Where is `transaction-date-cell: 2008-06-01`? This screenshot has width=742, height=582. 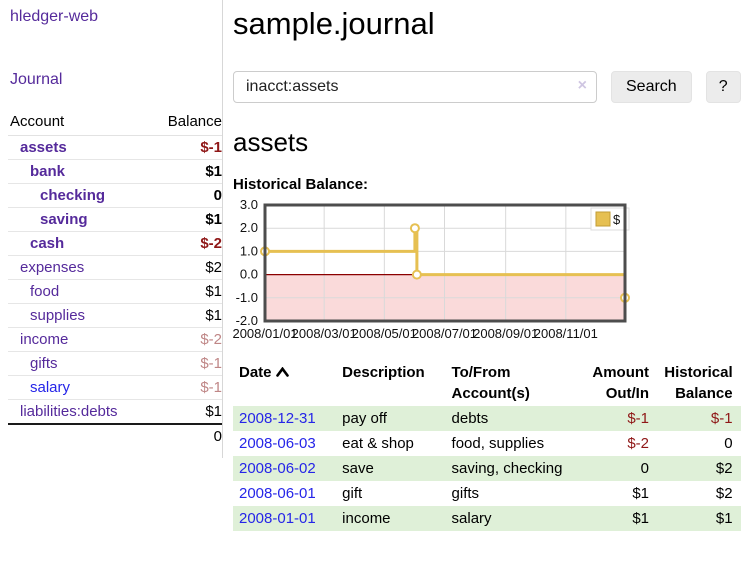
transaction-date-cell: 2008-06-01 is located at coordinates (284, 493).